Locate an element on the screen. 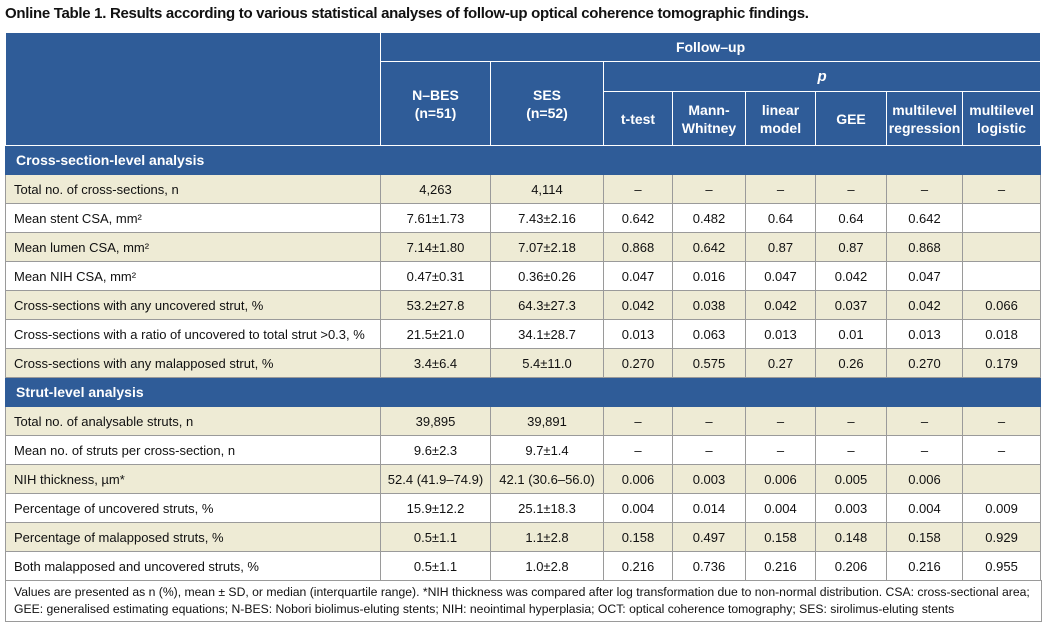 The height and width of the screenshot is (630, 1056). value-cell: 0.01 is located at coordinates (851, 334).